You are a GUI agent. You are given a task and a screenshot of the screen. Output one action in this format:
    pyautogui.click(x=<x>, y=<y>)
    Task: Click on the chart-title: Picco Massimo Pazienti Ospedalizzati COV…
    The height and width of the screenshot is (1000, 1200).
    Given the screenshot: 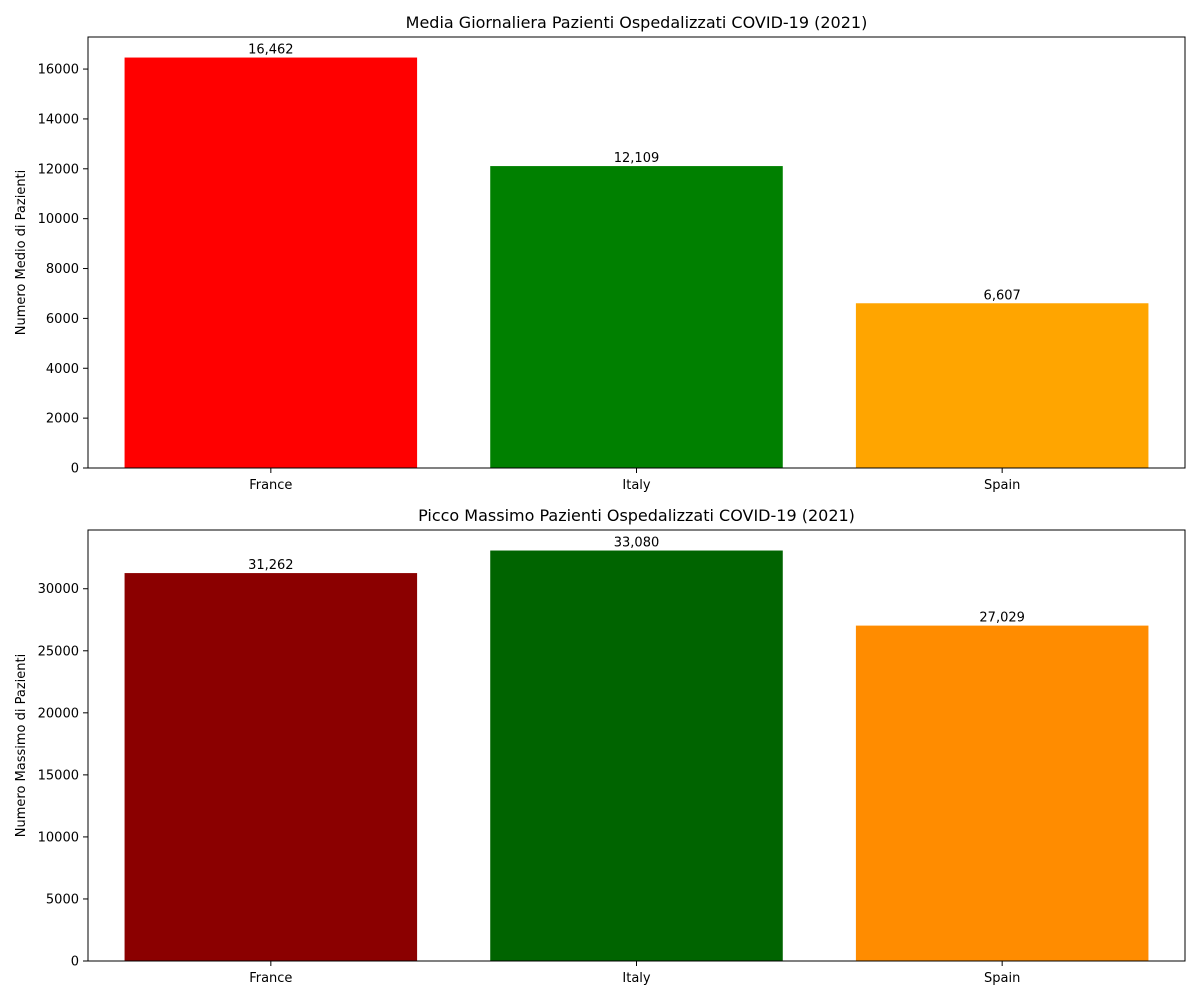 What is the action you would take?
    pyautogui.click(x=636, y=515)
    